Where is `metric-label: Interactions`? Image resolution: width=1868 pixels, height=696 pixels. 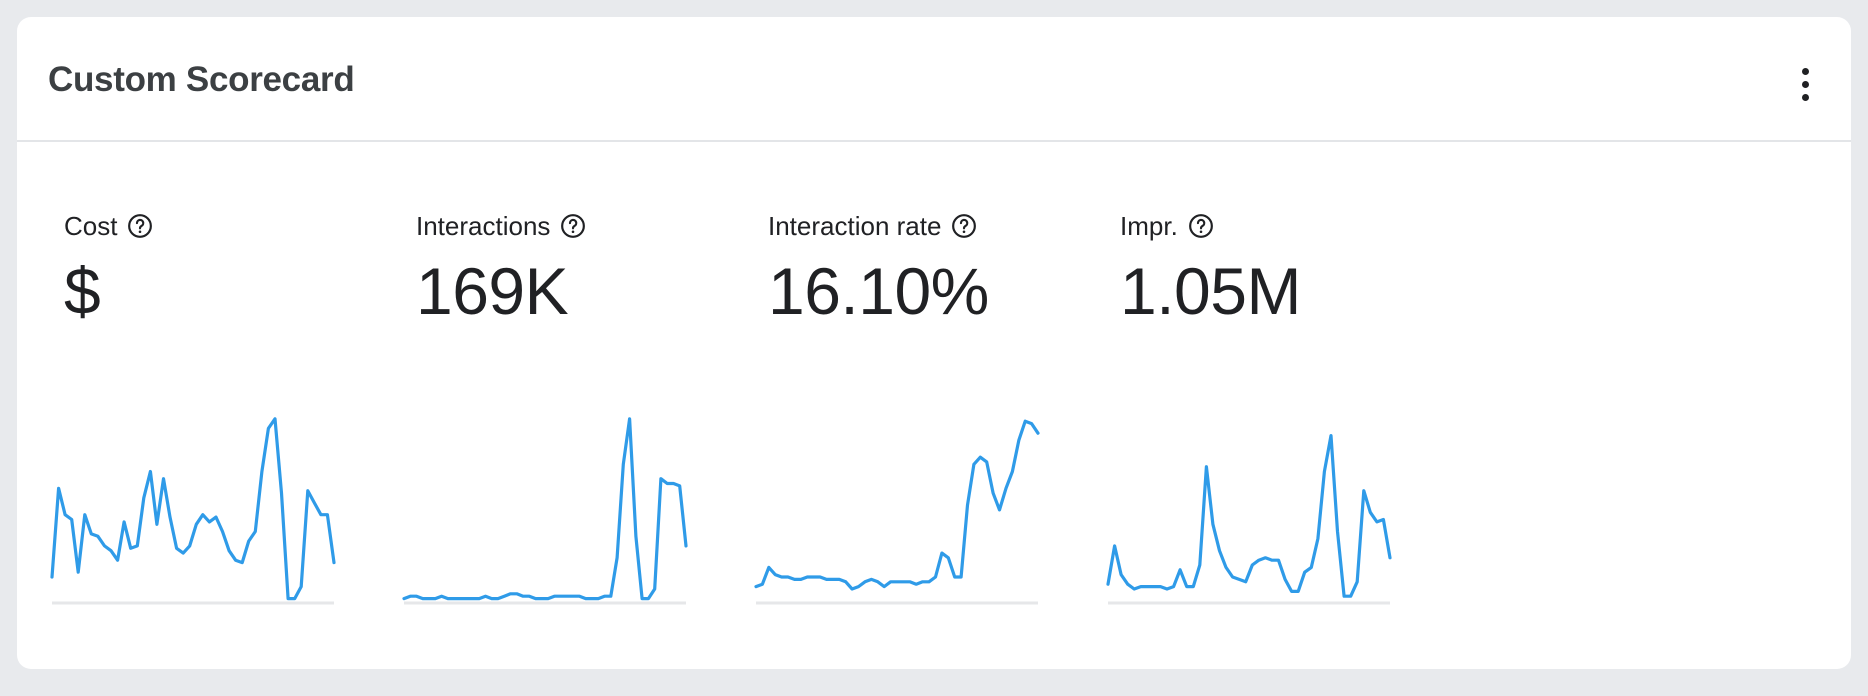 metric-label: Interactions is located at coordinates (483, 225).